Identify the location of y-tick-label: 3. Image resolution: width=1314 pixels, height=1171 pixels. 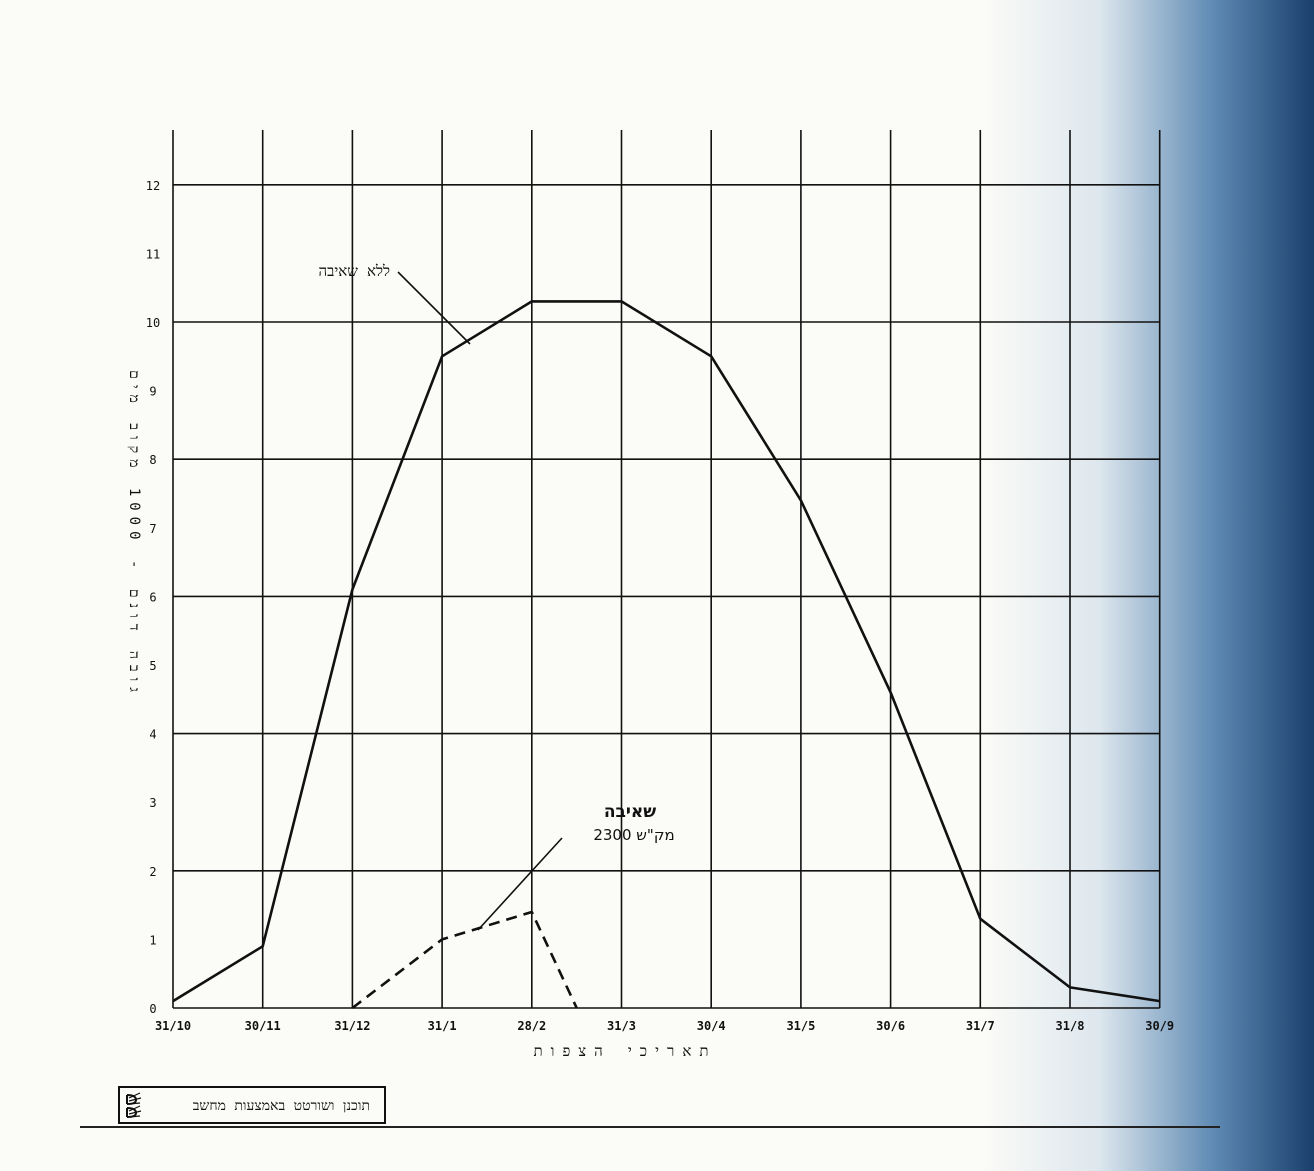
(152, 803).